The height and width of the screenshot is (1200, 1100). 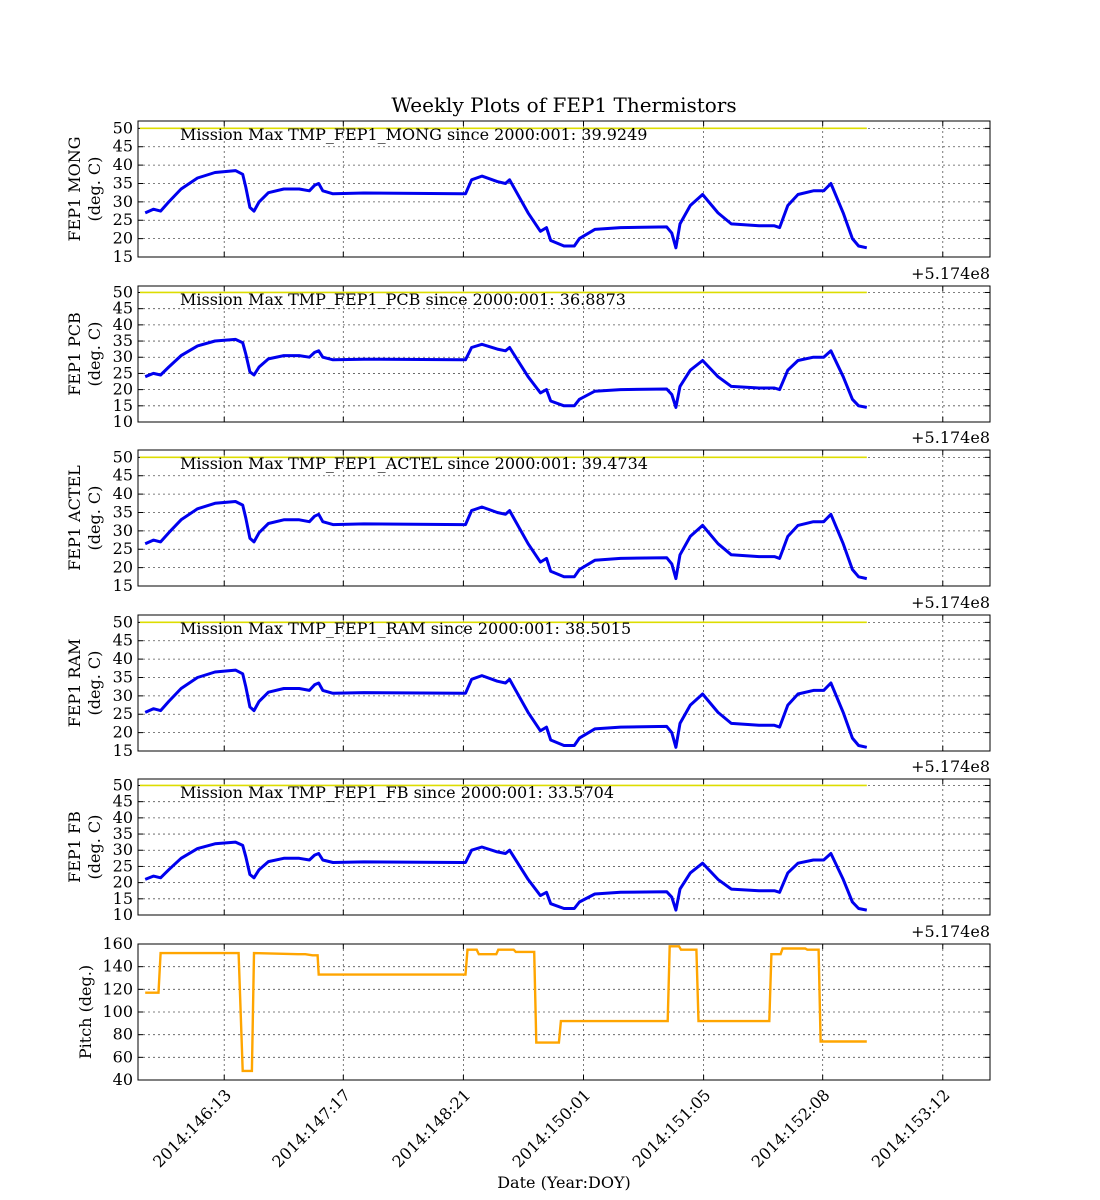 What do you see at coordinates (564, 1182) in the screenshot?
I see `x-axis-label: Date (Year:DOY)` at bounding box center [564, 1182].